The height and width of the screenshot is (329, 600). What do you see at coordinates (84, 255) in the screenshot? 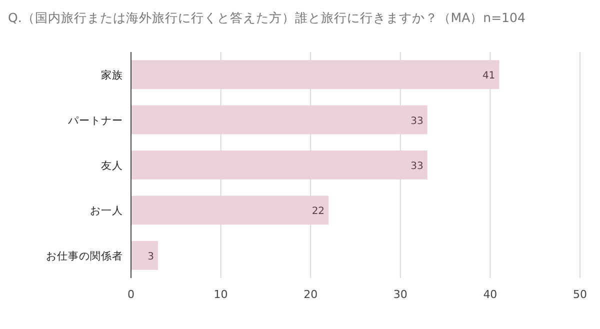
I see `y-tick-label: お仕事の関係者` at bounding box center [84, 255].